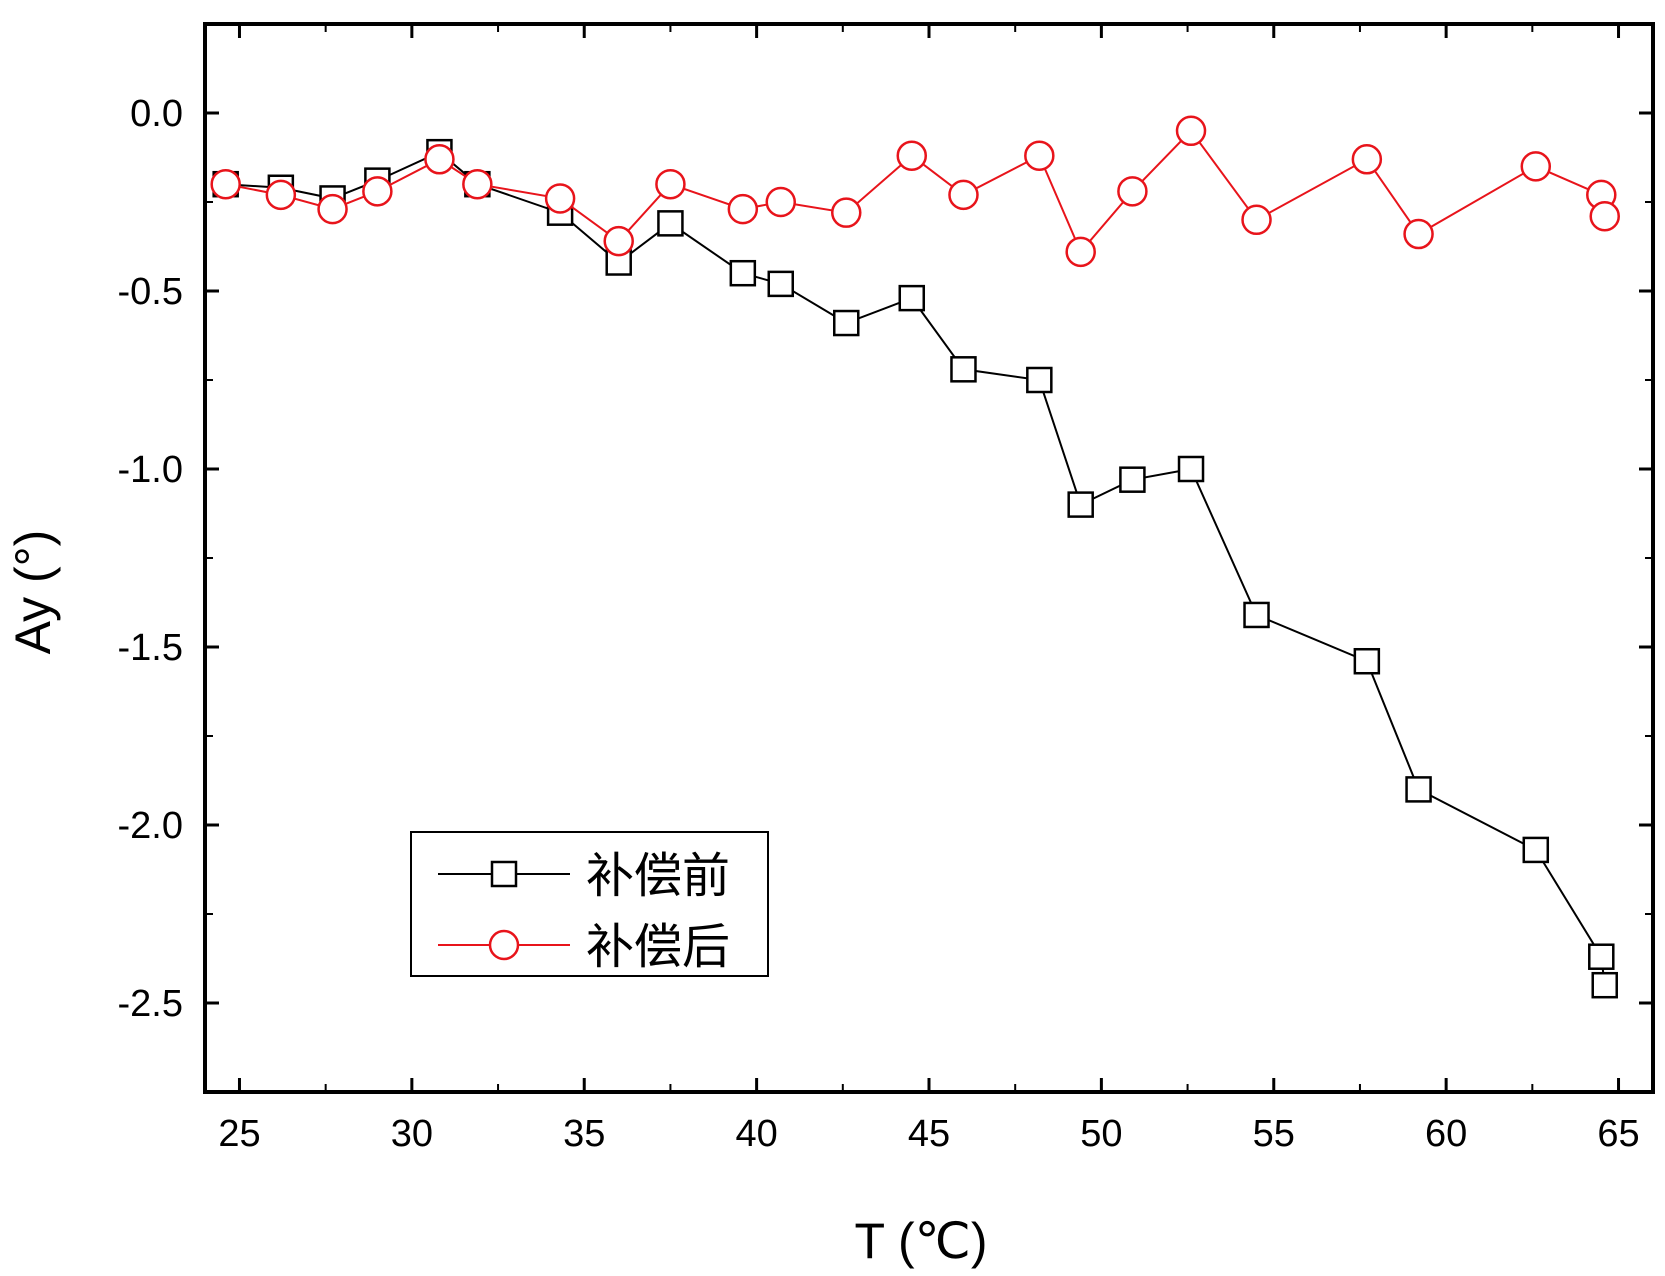  I want to click on y-tick-label-1: -0.5, so click(150, 292).